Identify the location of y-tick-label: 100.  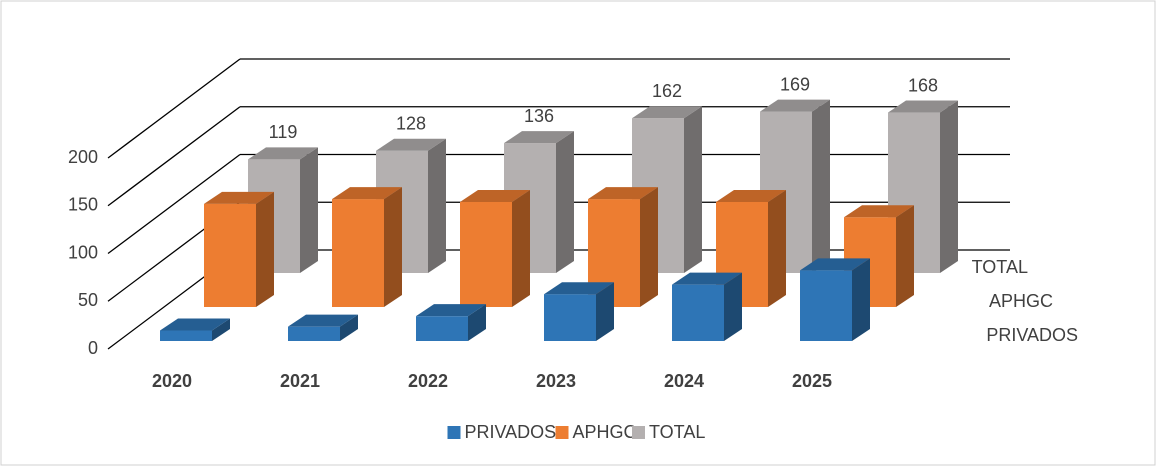
(83, 252).